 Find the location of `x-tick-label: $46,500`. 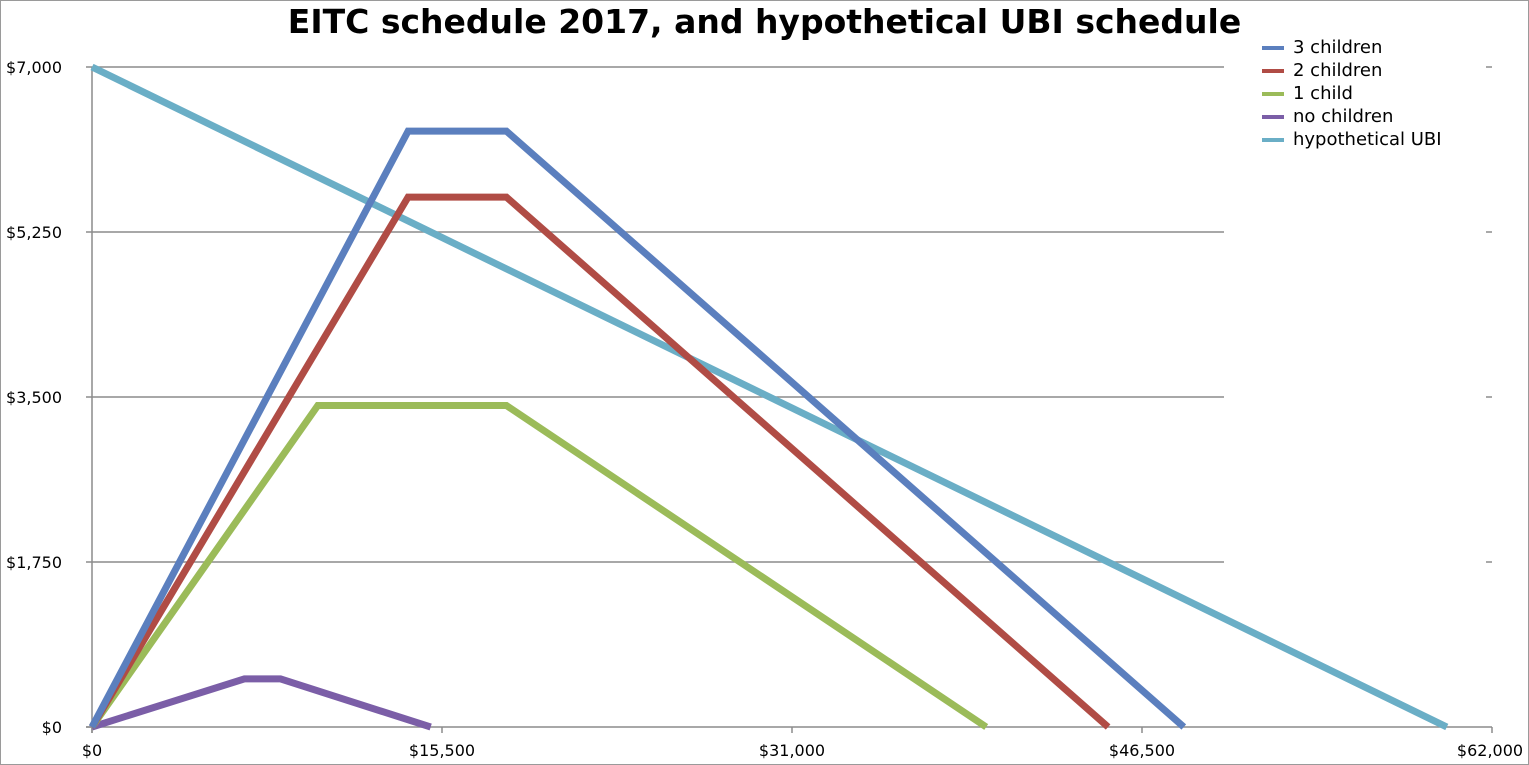

x-tick-label: $46,500 is located at coordinates (1142, 750).